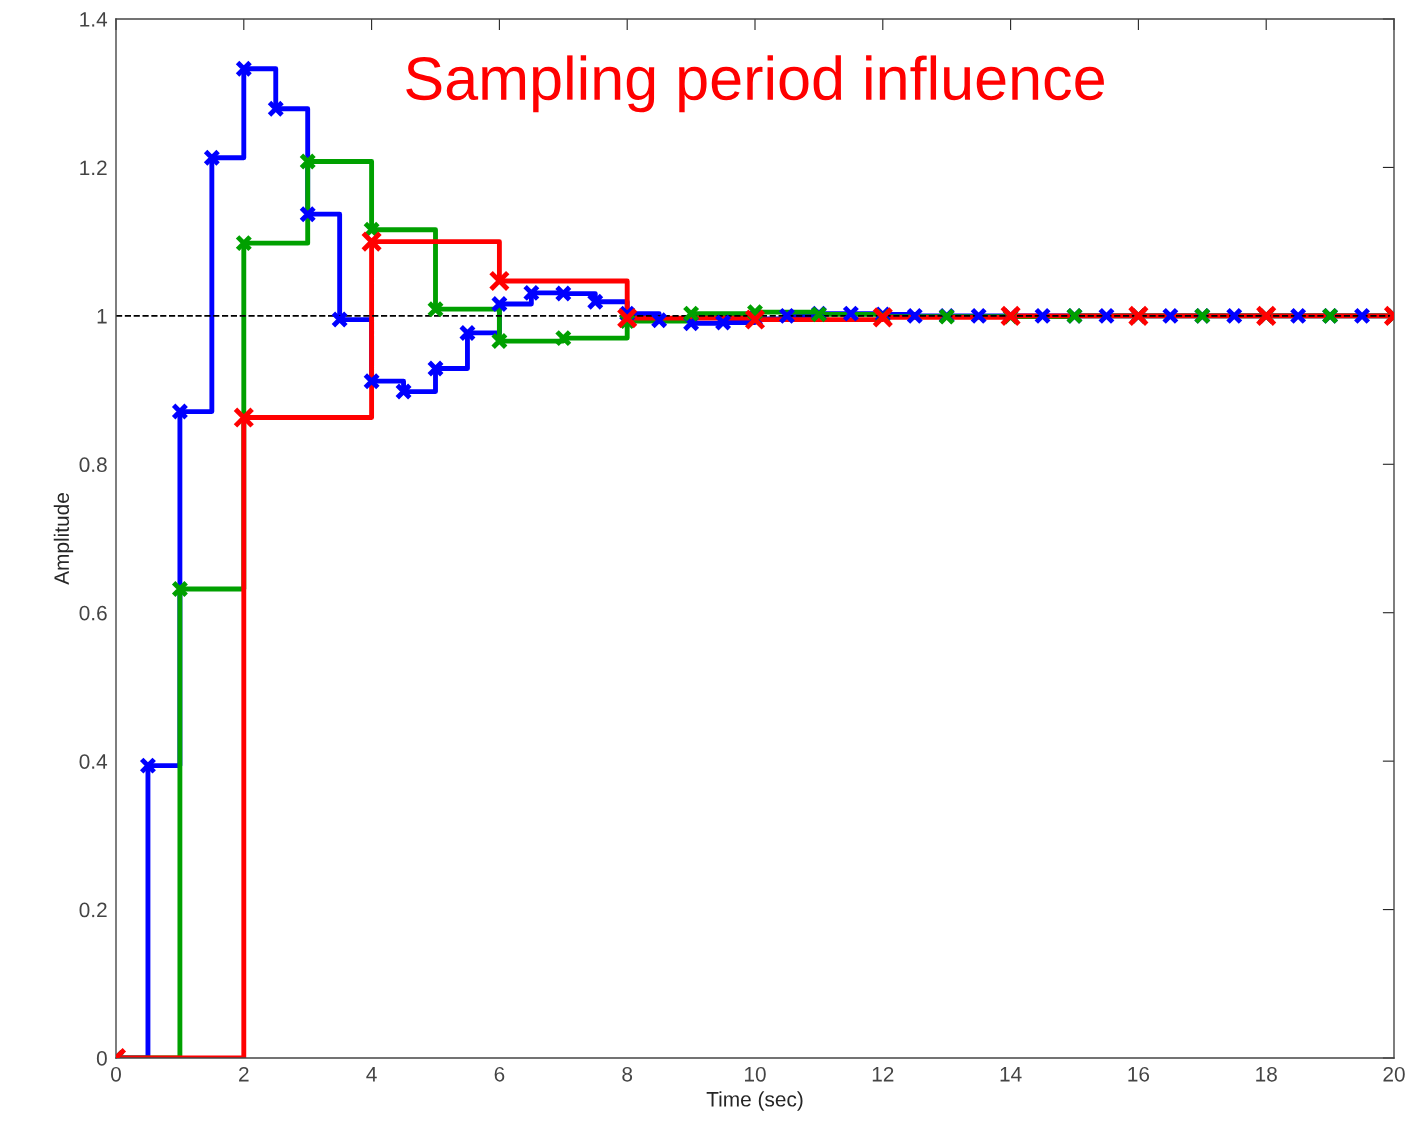 This screenshot has width=1411, height=1137. I want to click on y-axis-title: Amplitude, so click(63, 539).